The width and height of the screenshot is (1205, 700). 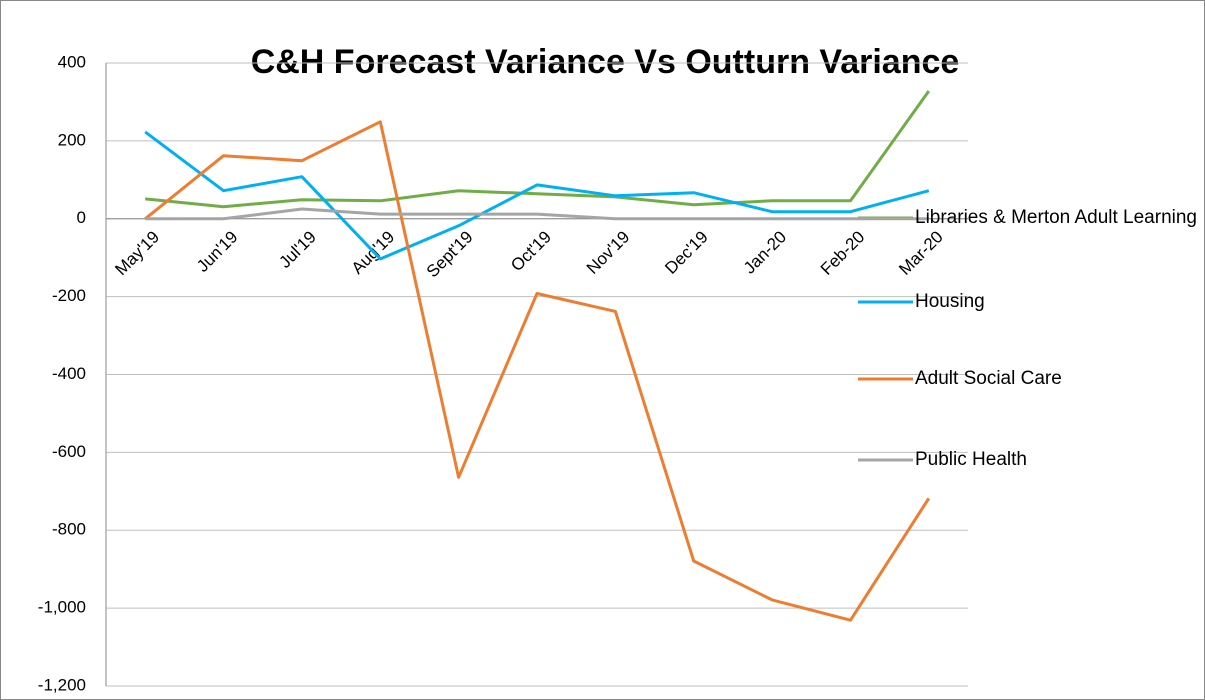 I want to click on y-tick-label: 0, so click(x=81, y=217).